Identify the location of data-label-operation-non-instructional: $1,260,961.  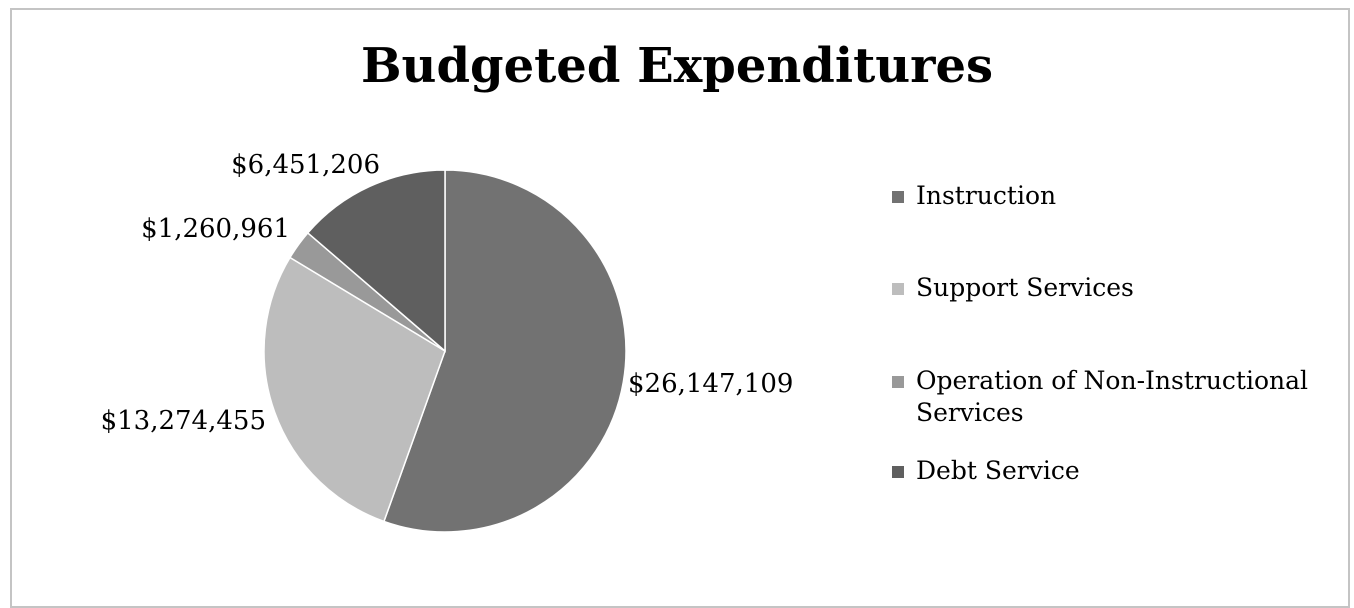
(215, 229).